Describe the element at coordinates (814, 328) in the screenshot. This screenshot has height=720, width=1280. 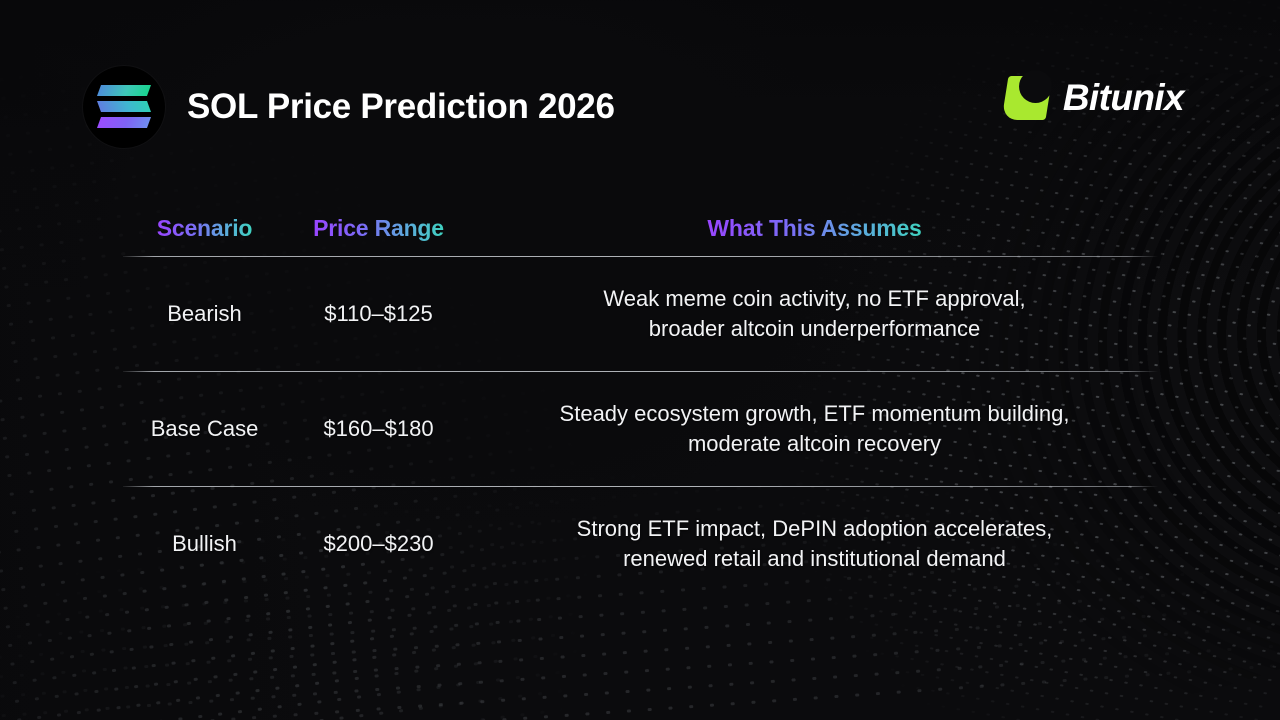
I see `cell-assumptions-line-2: broader altcoin underperformance` at that location.